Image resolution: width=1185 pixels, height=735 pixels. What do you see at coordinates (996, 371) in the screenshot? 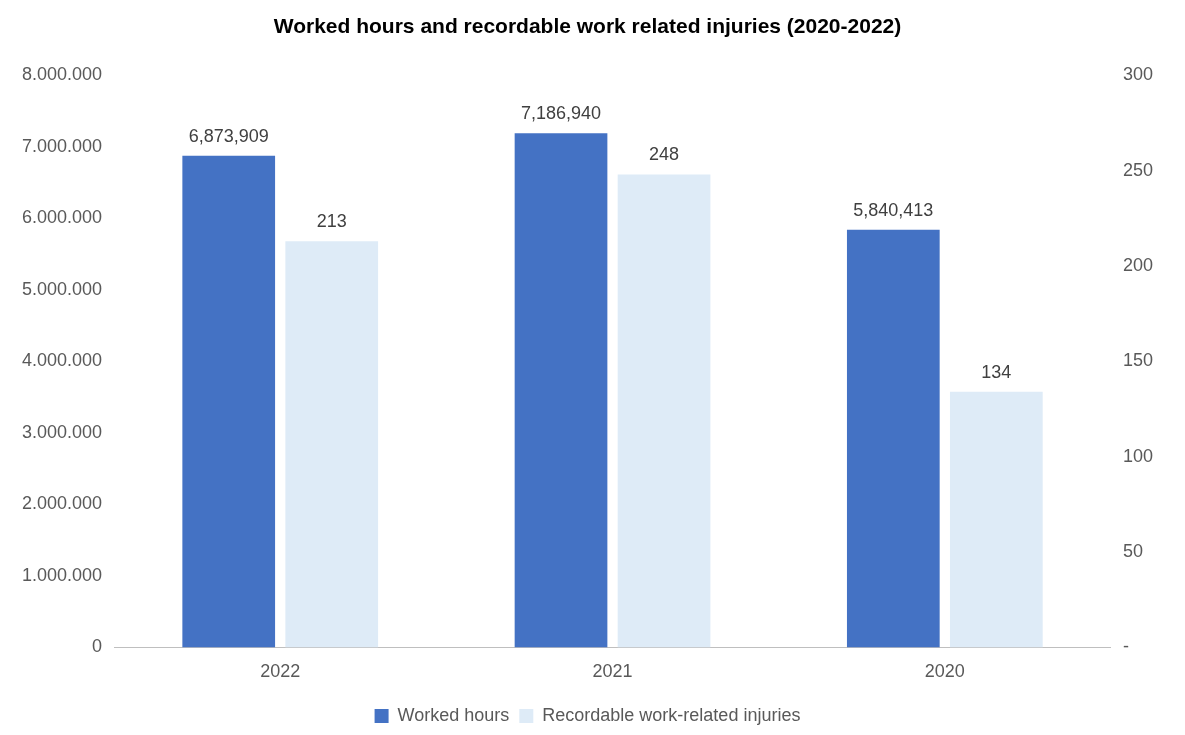
I see `data-label: 134` at bounding box center [996, 371].